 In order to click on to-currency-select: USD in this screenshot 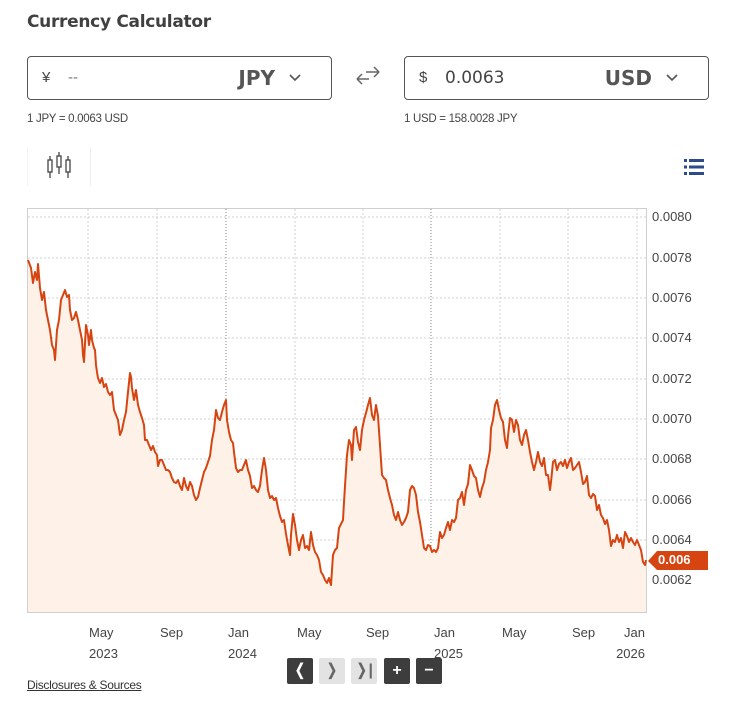, I will do `click(628, 78)`.